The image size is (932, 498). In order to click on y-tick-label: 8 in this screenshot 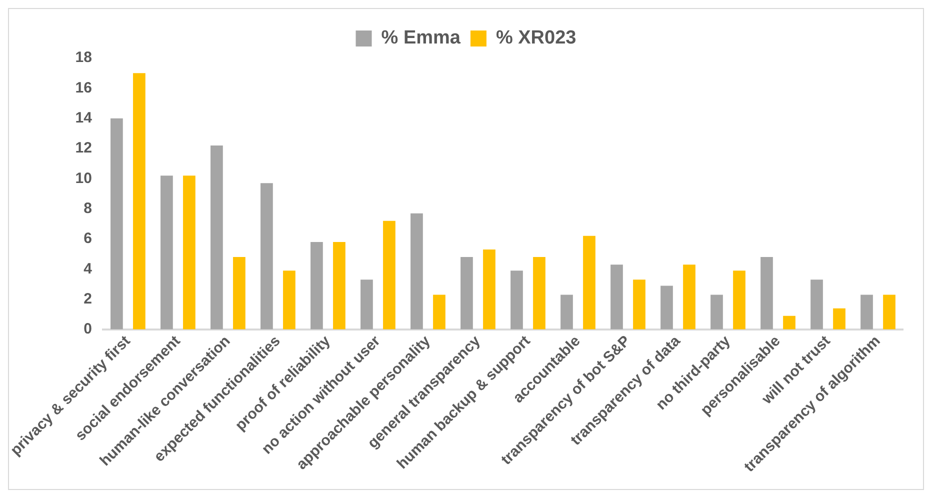, I will do `click(88, 208)`.